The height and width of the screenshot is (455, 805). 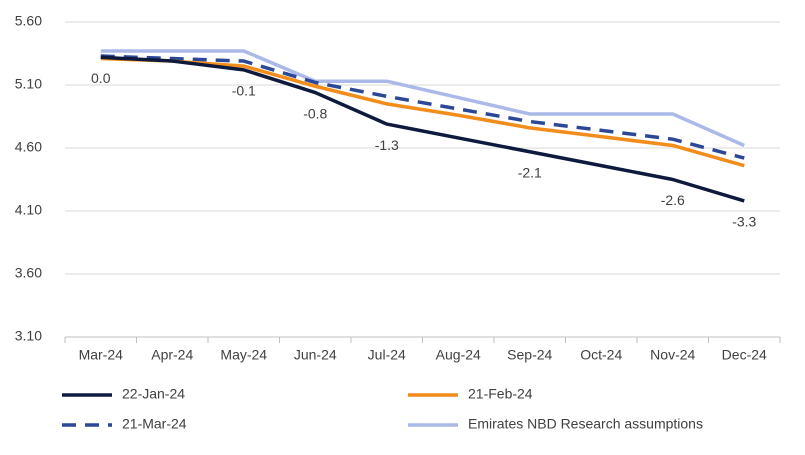 I want to click on data-annotation: 0.0, so click(x=101, y=78).